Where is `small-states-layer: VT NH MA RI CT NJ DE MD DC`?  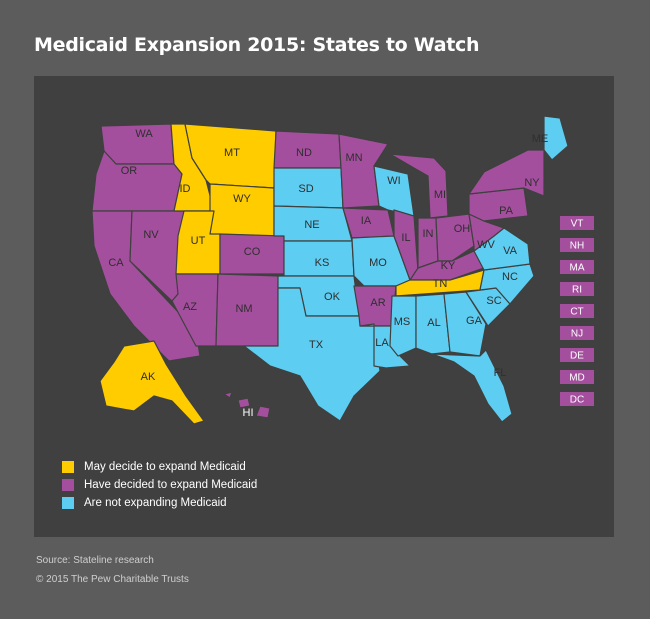 small-states-layer: VT NH MA RI CT NJ DE MD DC is located at coordinates (577, 311).